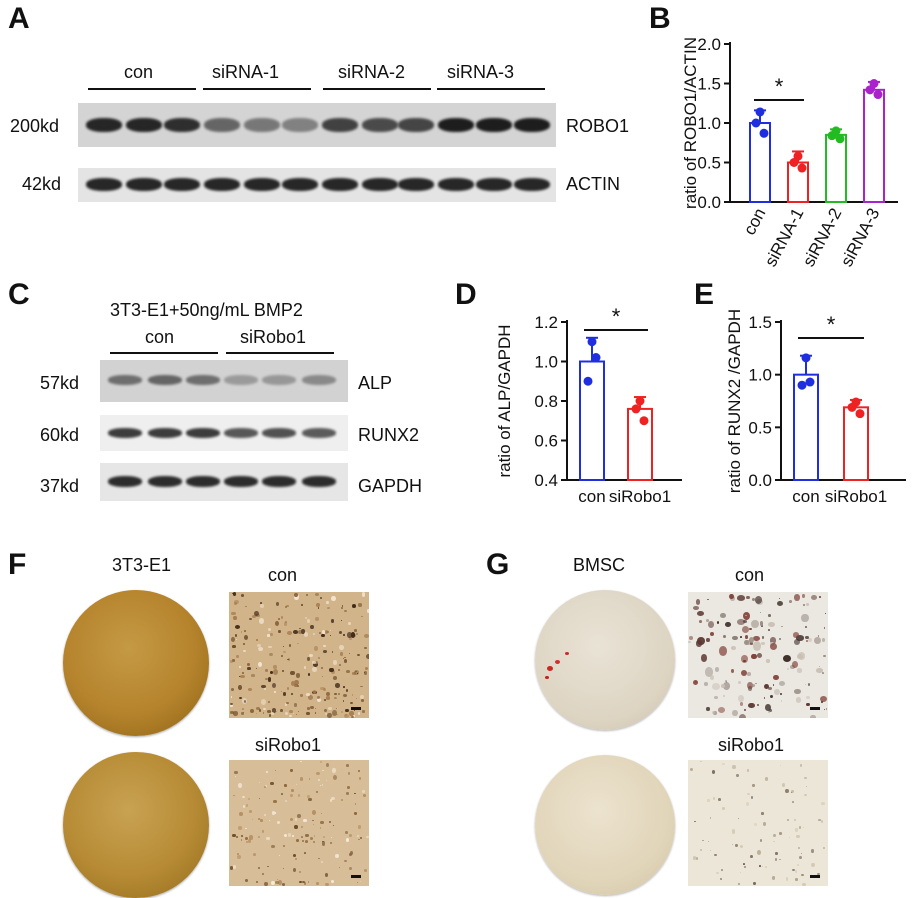 Image resolution: width=913 pixels, height=898 pixels. What do you see at coordinates (805, 496) in the screenshot?
I see `x-tick-label: con` at bounding box center [805, 496].